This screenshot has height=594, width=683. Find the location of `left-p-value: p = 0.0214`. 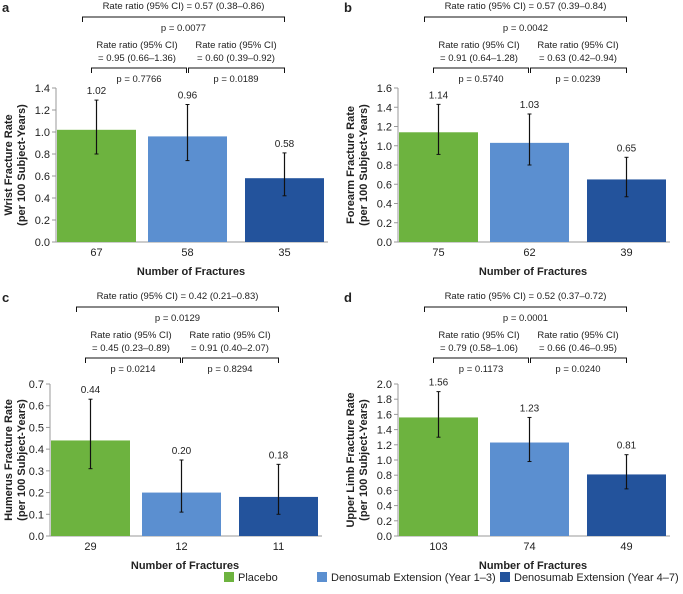

left-p-value: p = 0.0214 is located at coordinates (132, 369).